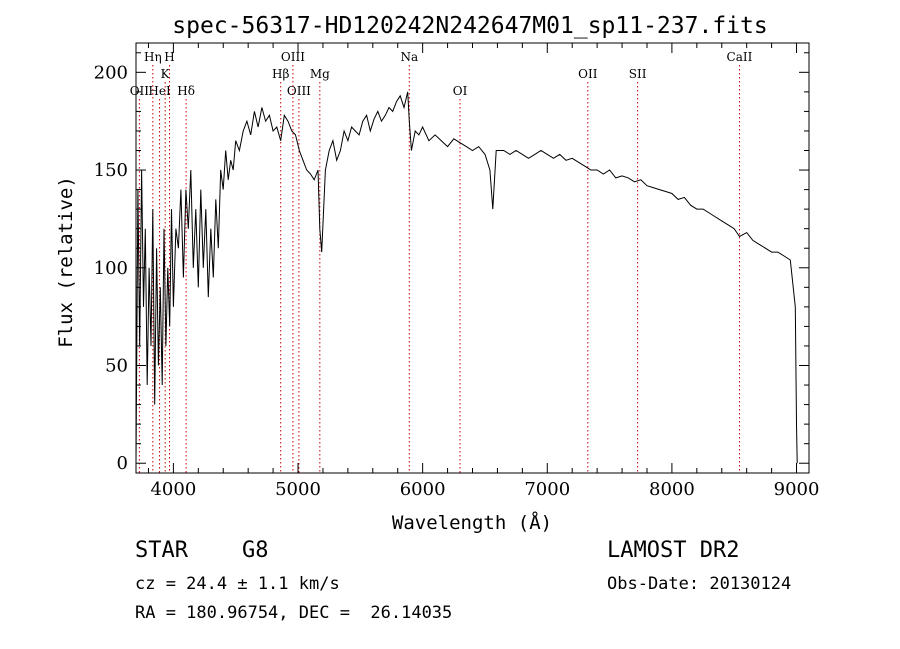  Describe the element at coordinates (673, 550) in the screenshot. I see `survey-name: LAMOST DR2` at that location.